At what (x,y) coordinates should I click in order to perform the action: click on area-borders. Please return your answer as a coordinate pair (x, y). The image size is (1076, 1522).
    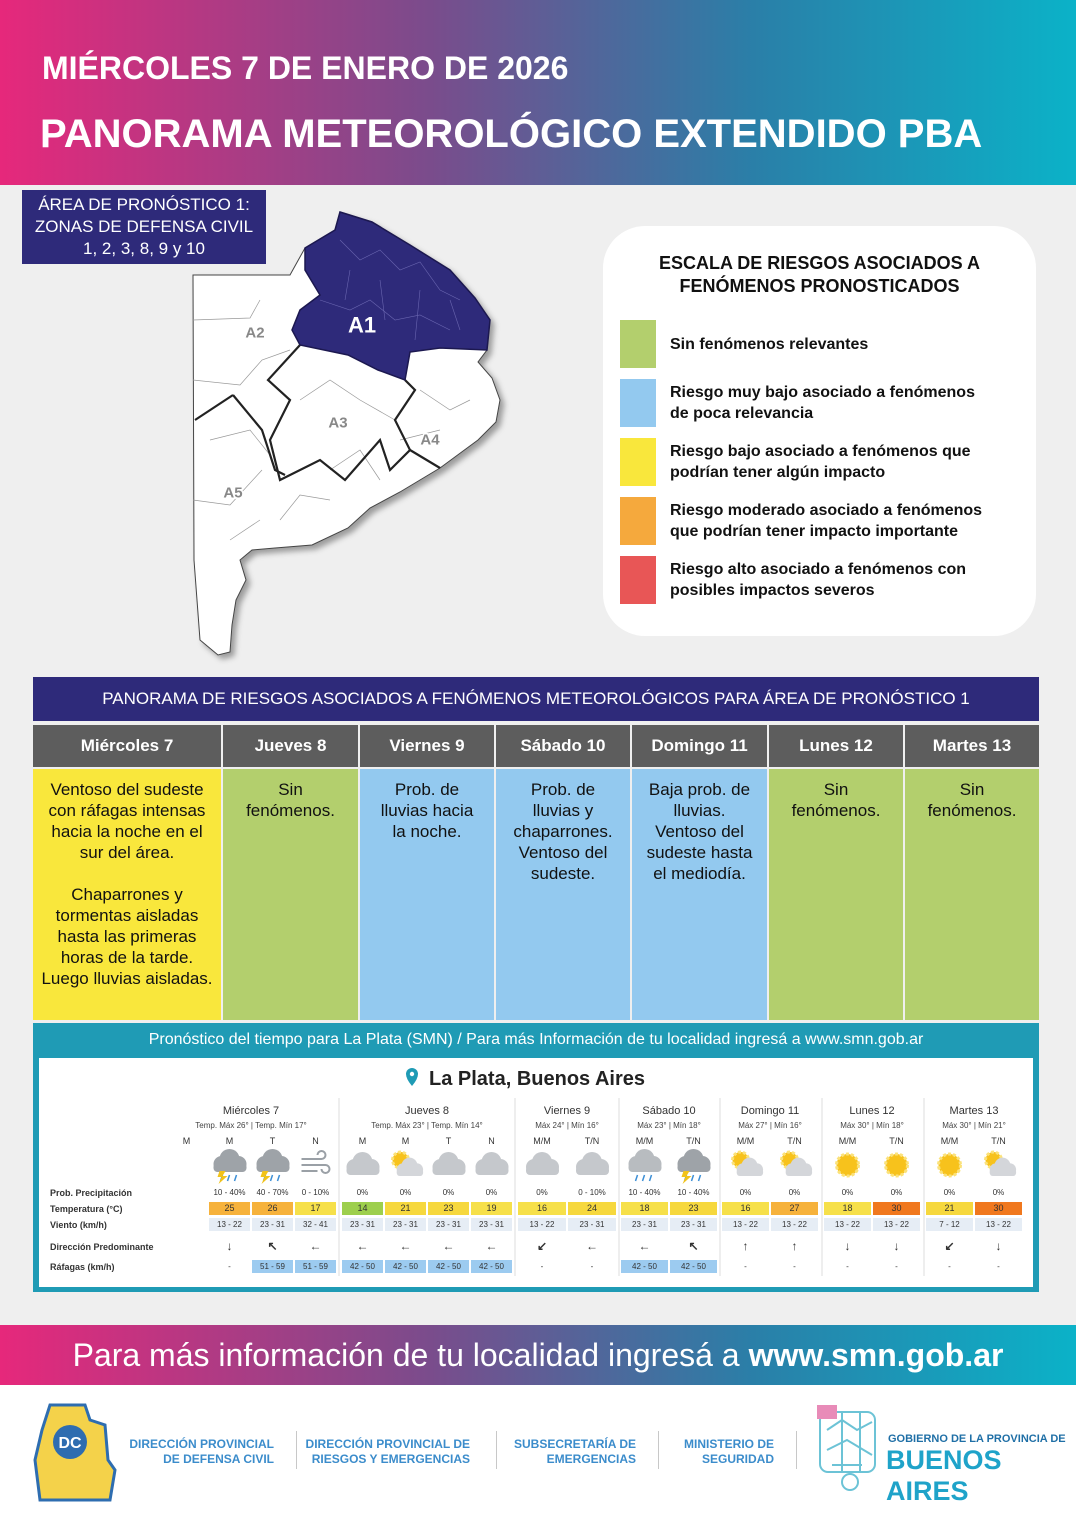
    Looking at the image, I should click on (317, 413).